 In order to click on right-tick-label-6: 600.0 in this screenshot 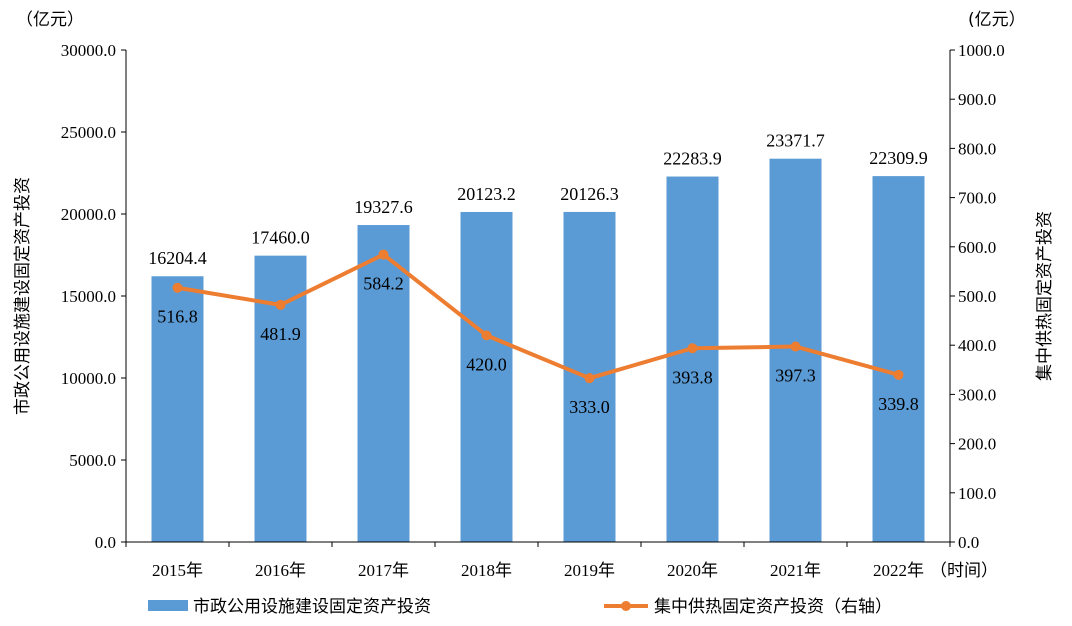, I will do `click(977, 247)`.